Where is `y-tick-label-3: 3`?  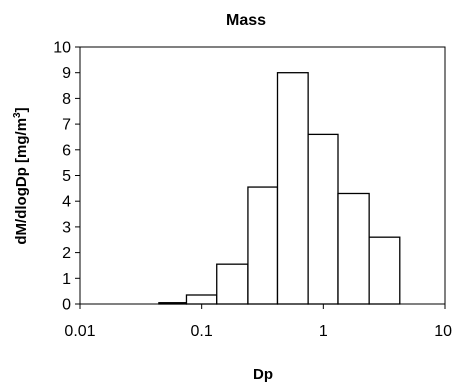 y-tick-label-3: 3 is located at coordinates (66, 227).